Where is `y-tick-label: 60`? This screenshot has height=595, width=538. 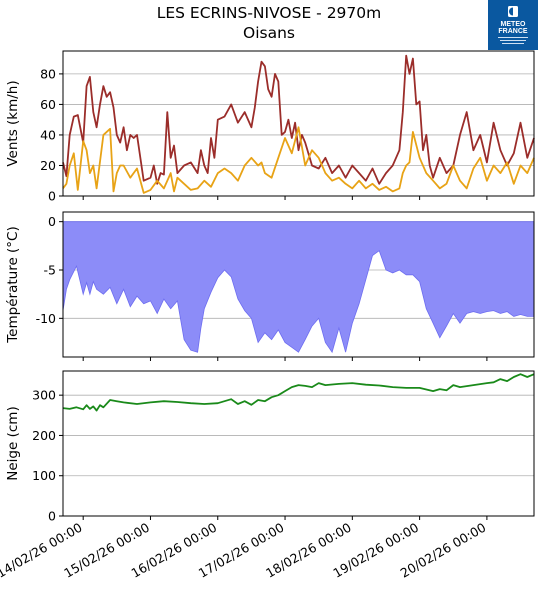
y-tick-label: 60 is located at coordinates (48, 104).